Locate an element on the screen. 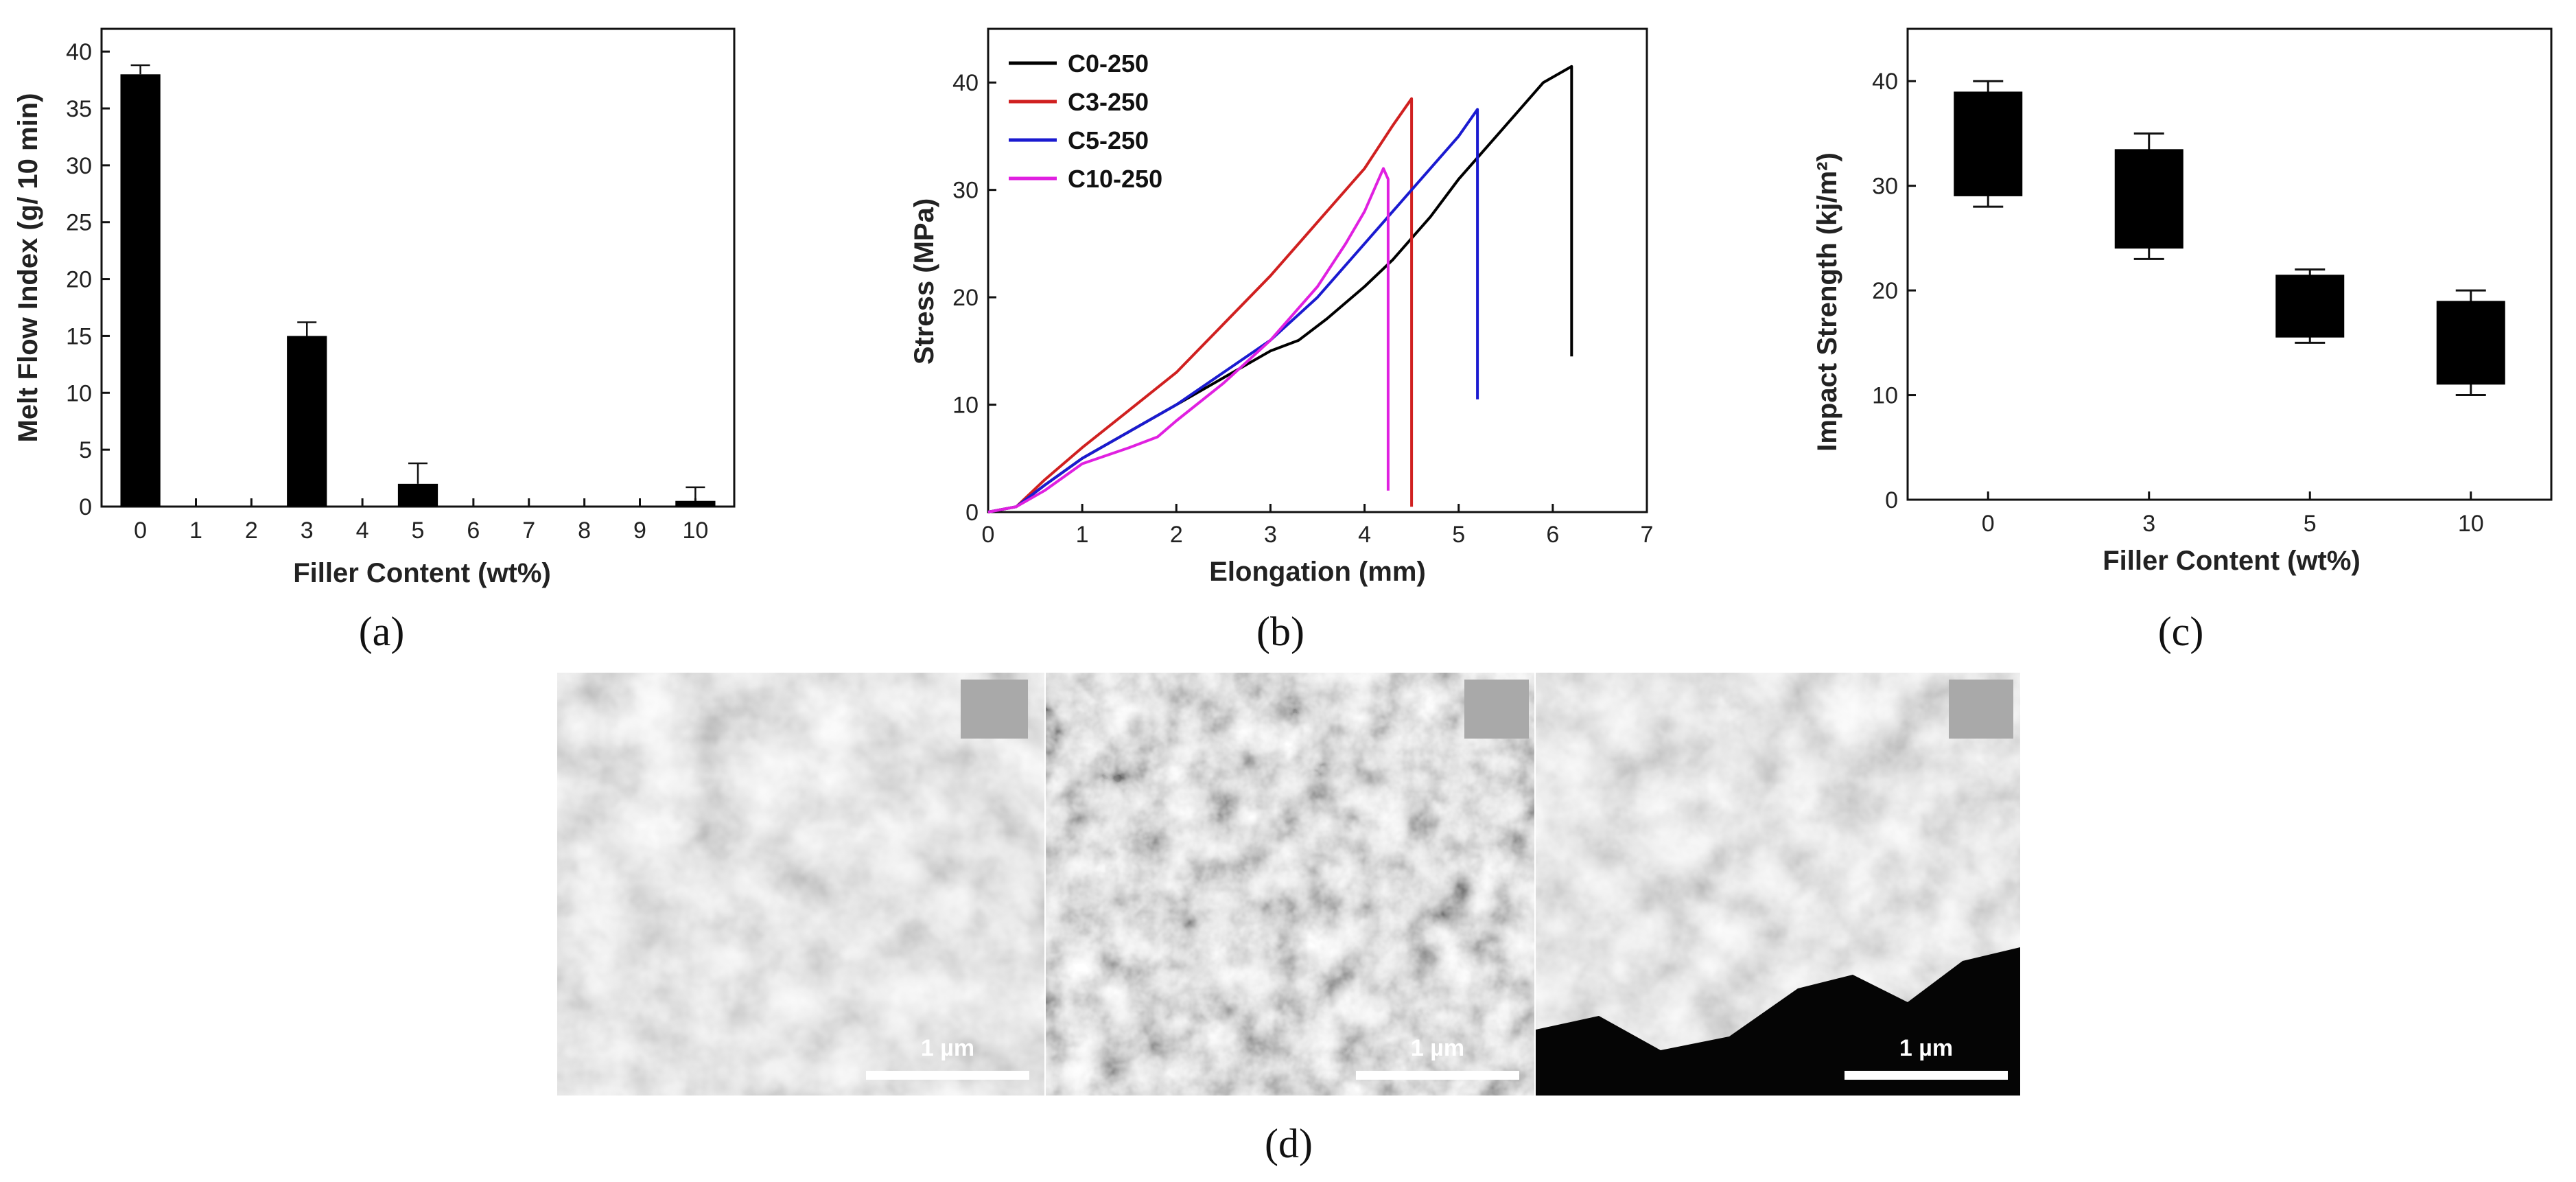 Image resolution: width=2576 pixels, height=1182 pixels. y-axis-label: Impact Strength (kj/m²) is located at coordinates (1827, 302).